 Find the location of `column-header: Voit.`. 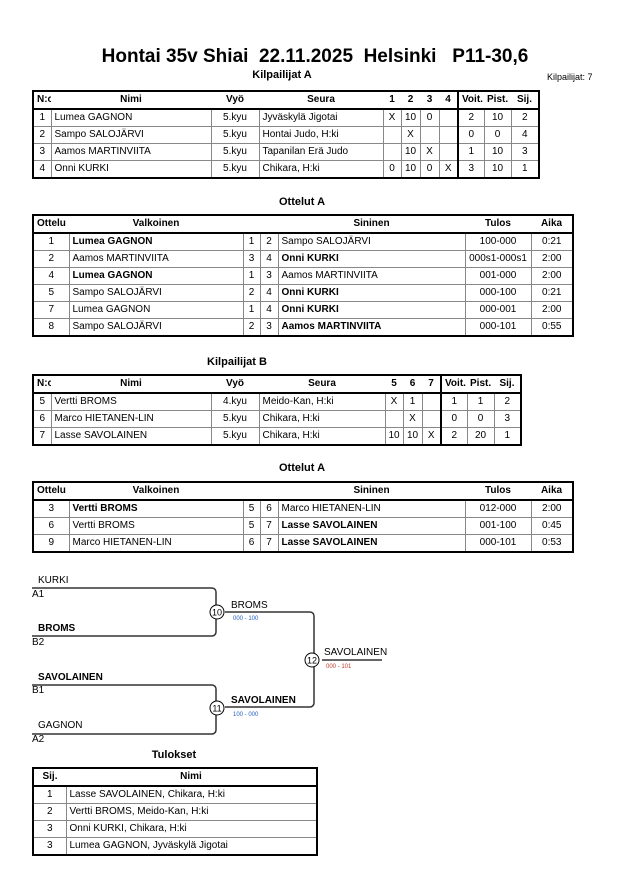

column-header: Voit. is located at coordinates (453, 384).